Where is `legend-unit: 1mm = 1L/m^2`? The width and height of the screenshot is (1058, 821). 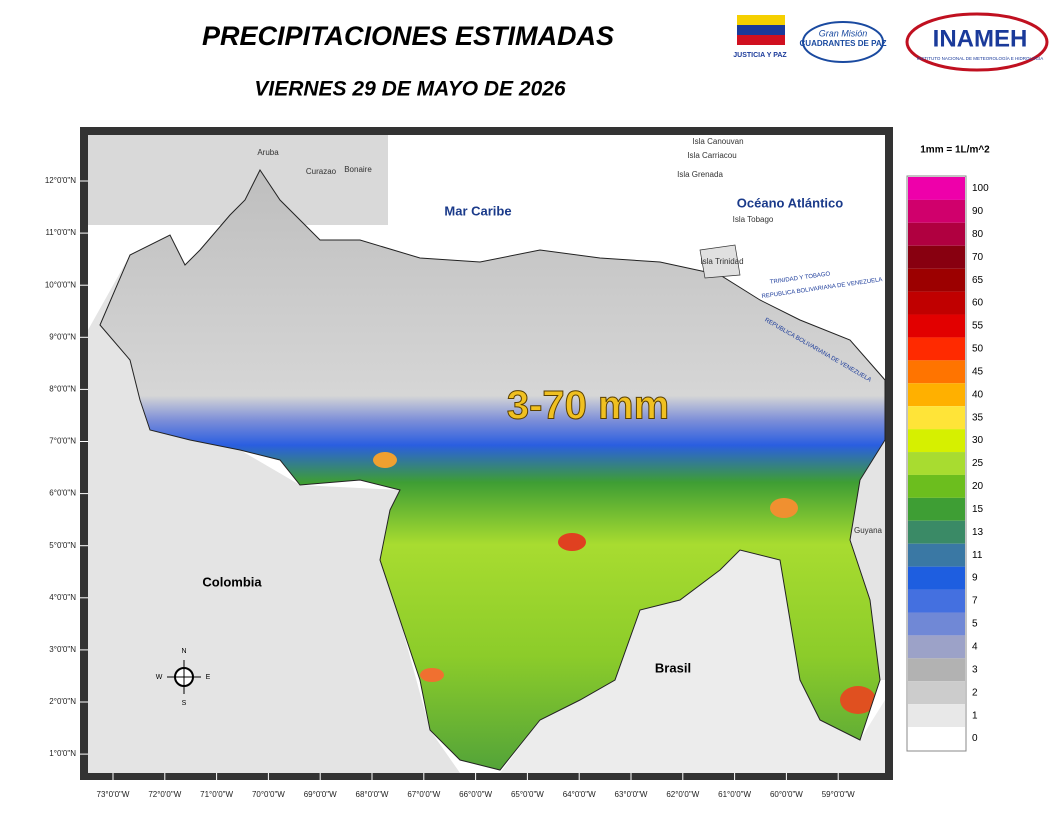 legend-unit: 1mm = 1L/m^2 is located at coordinates (955, 150).